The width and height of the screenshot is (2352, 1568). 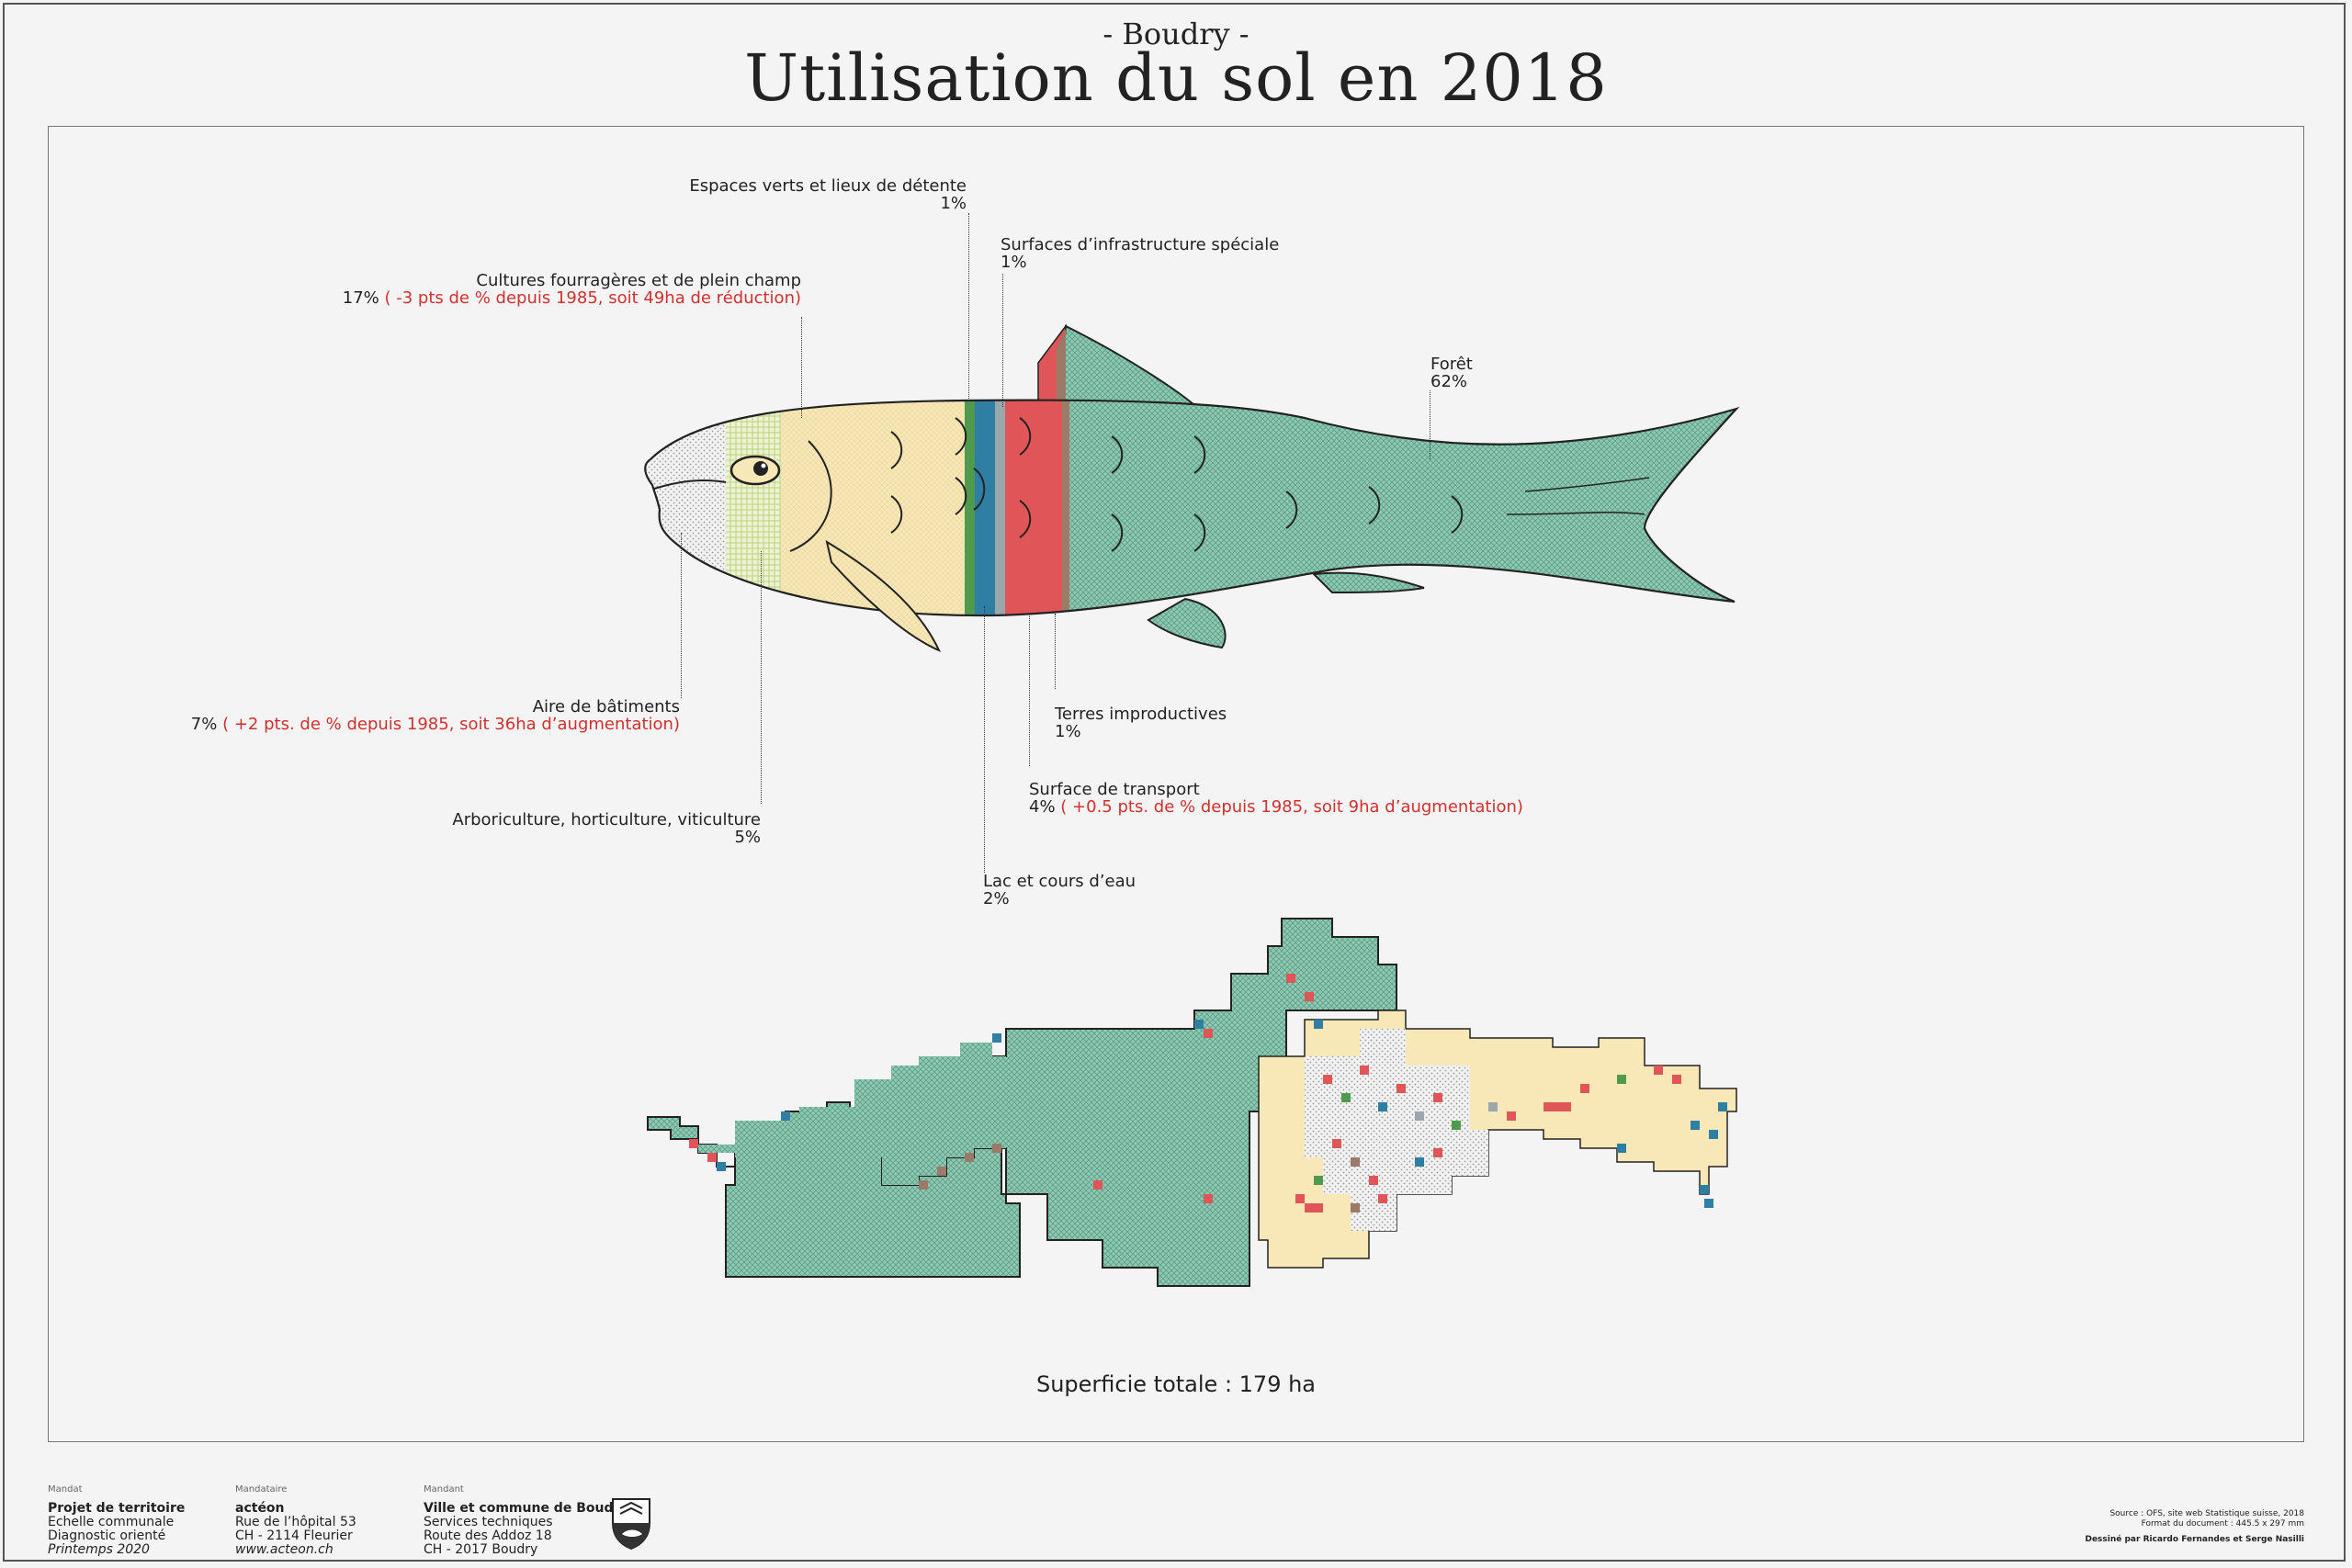 I want to click on footer-line: CH - 2017 Boudry, so click(x=481, y=1550).